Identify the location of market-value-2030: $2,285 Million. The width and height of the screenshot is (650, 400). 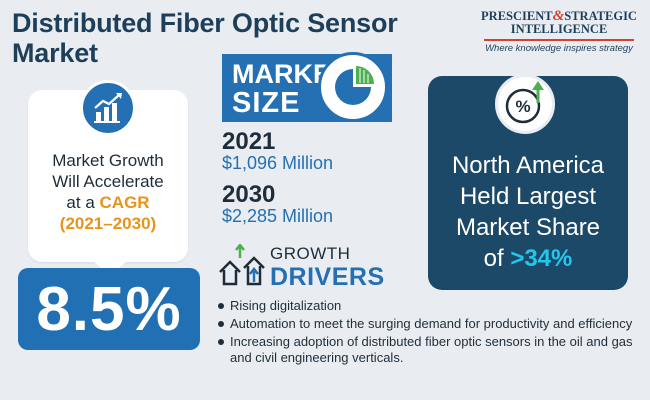
(278, 216).